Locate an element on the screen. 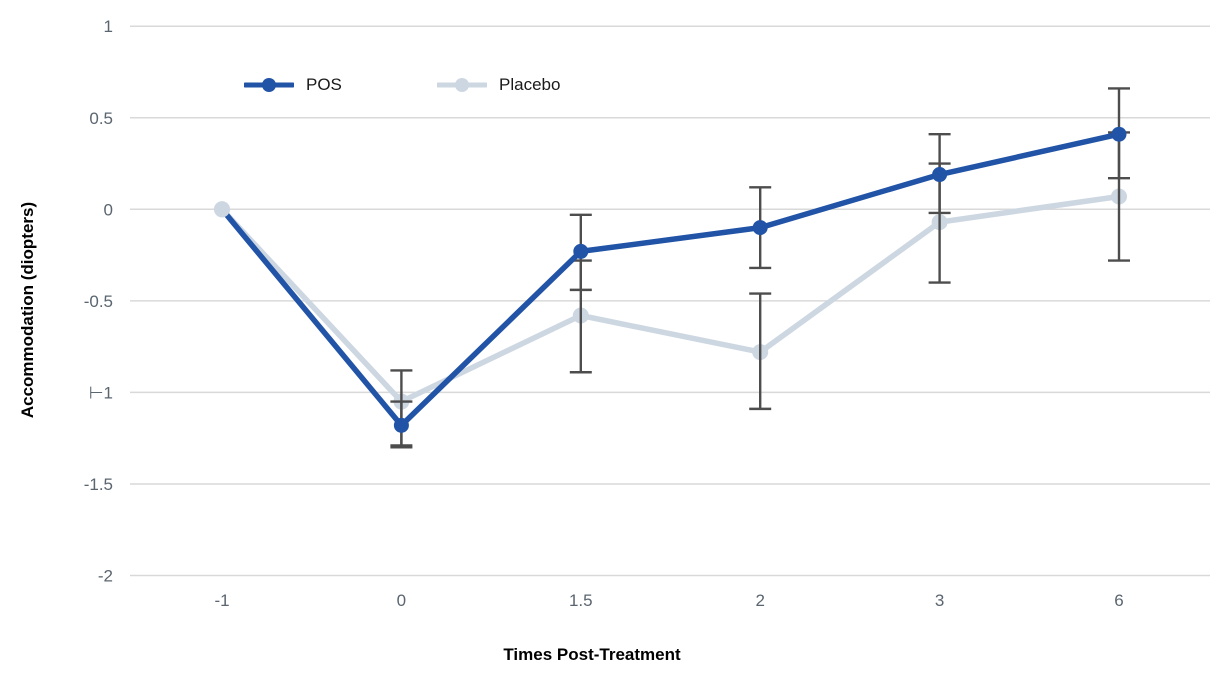 The image size is (1232, 688). legend-label-placebo: Placebo is located at coordinates (530, 84).